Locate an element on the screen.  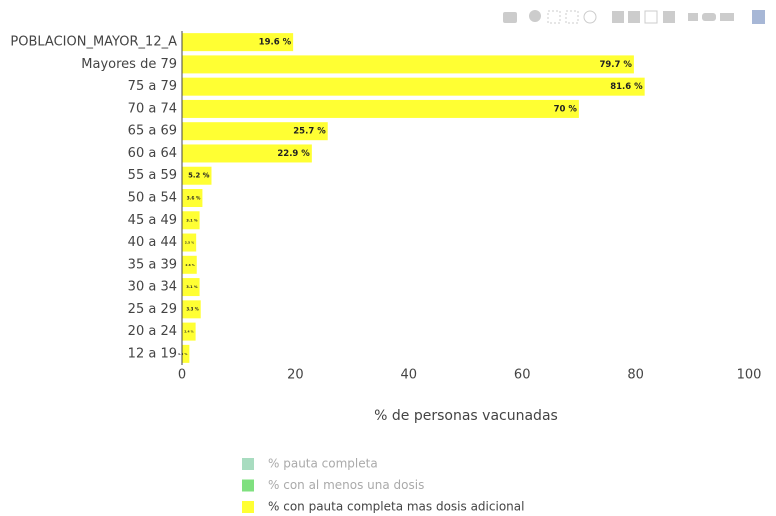
plotly-logo is located at coordinates (758, 17).